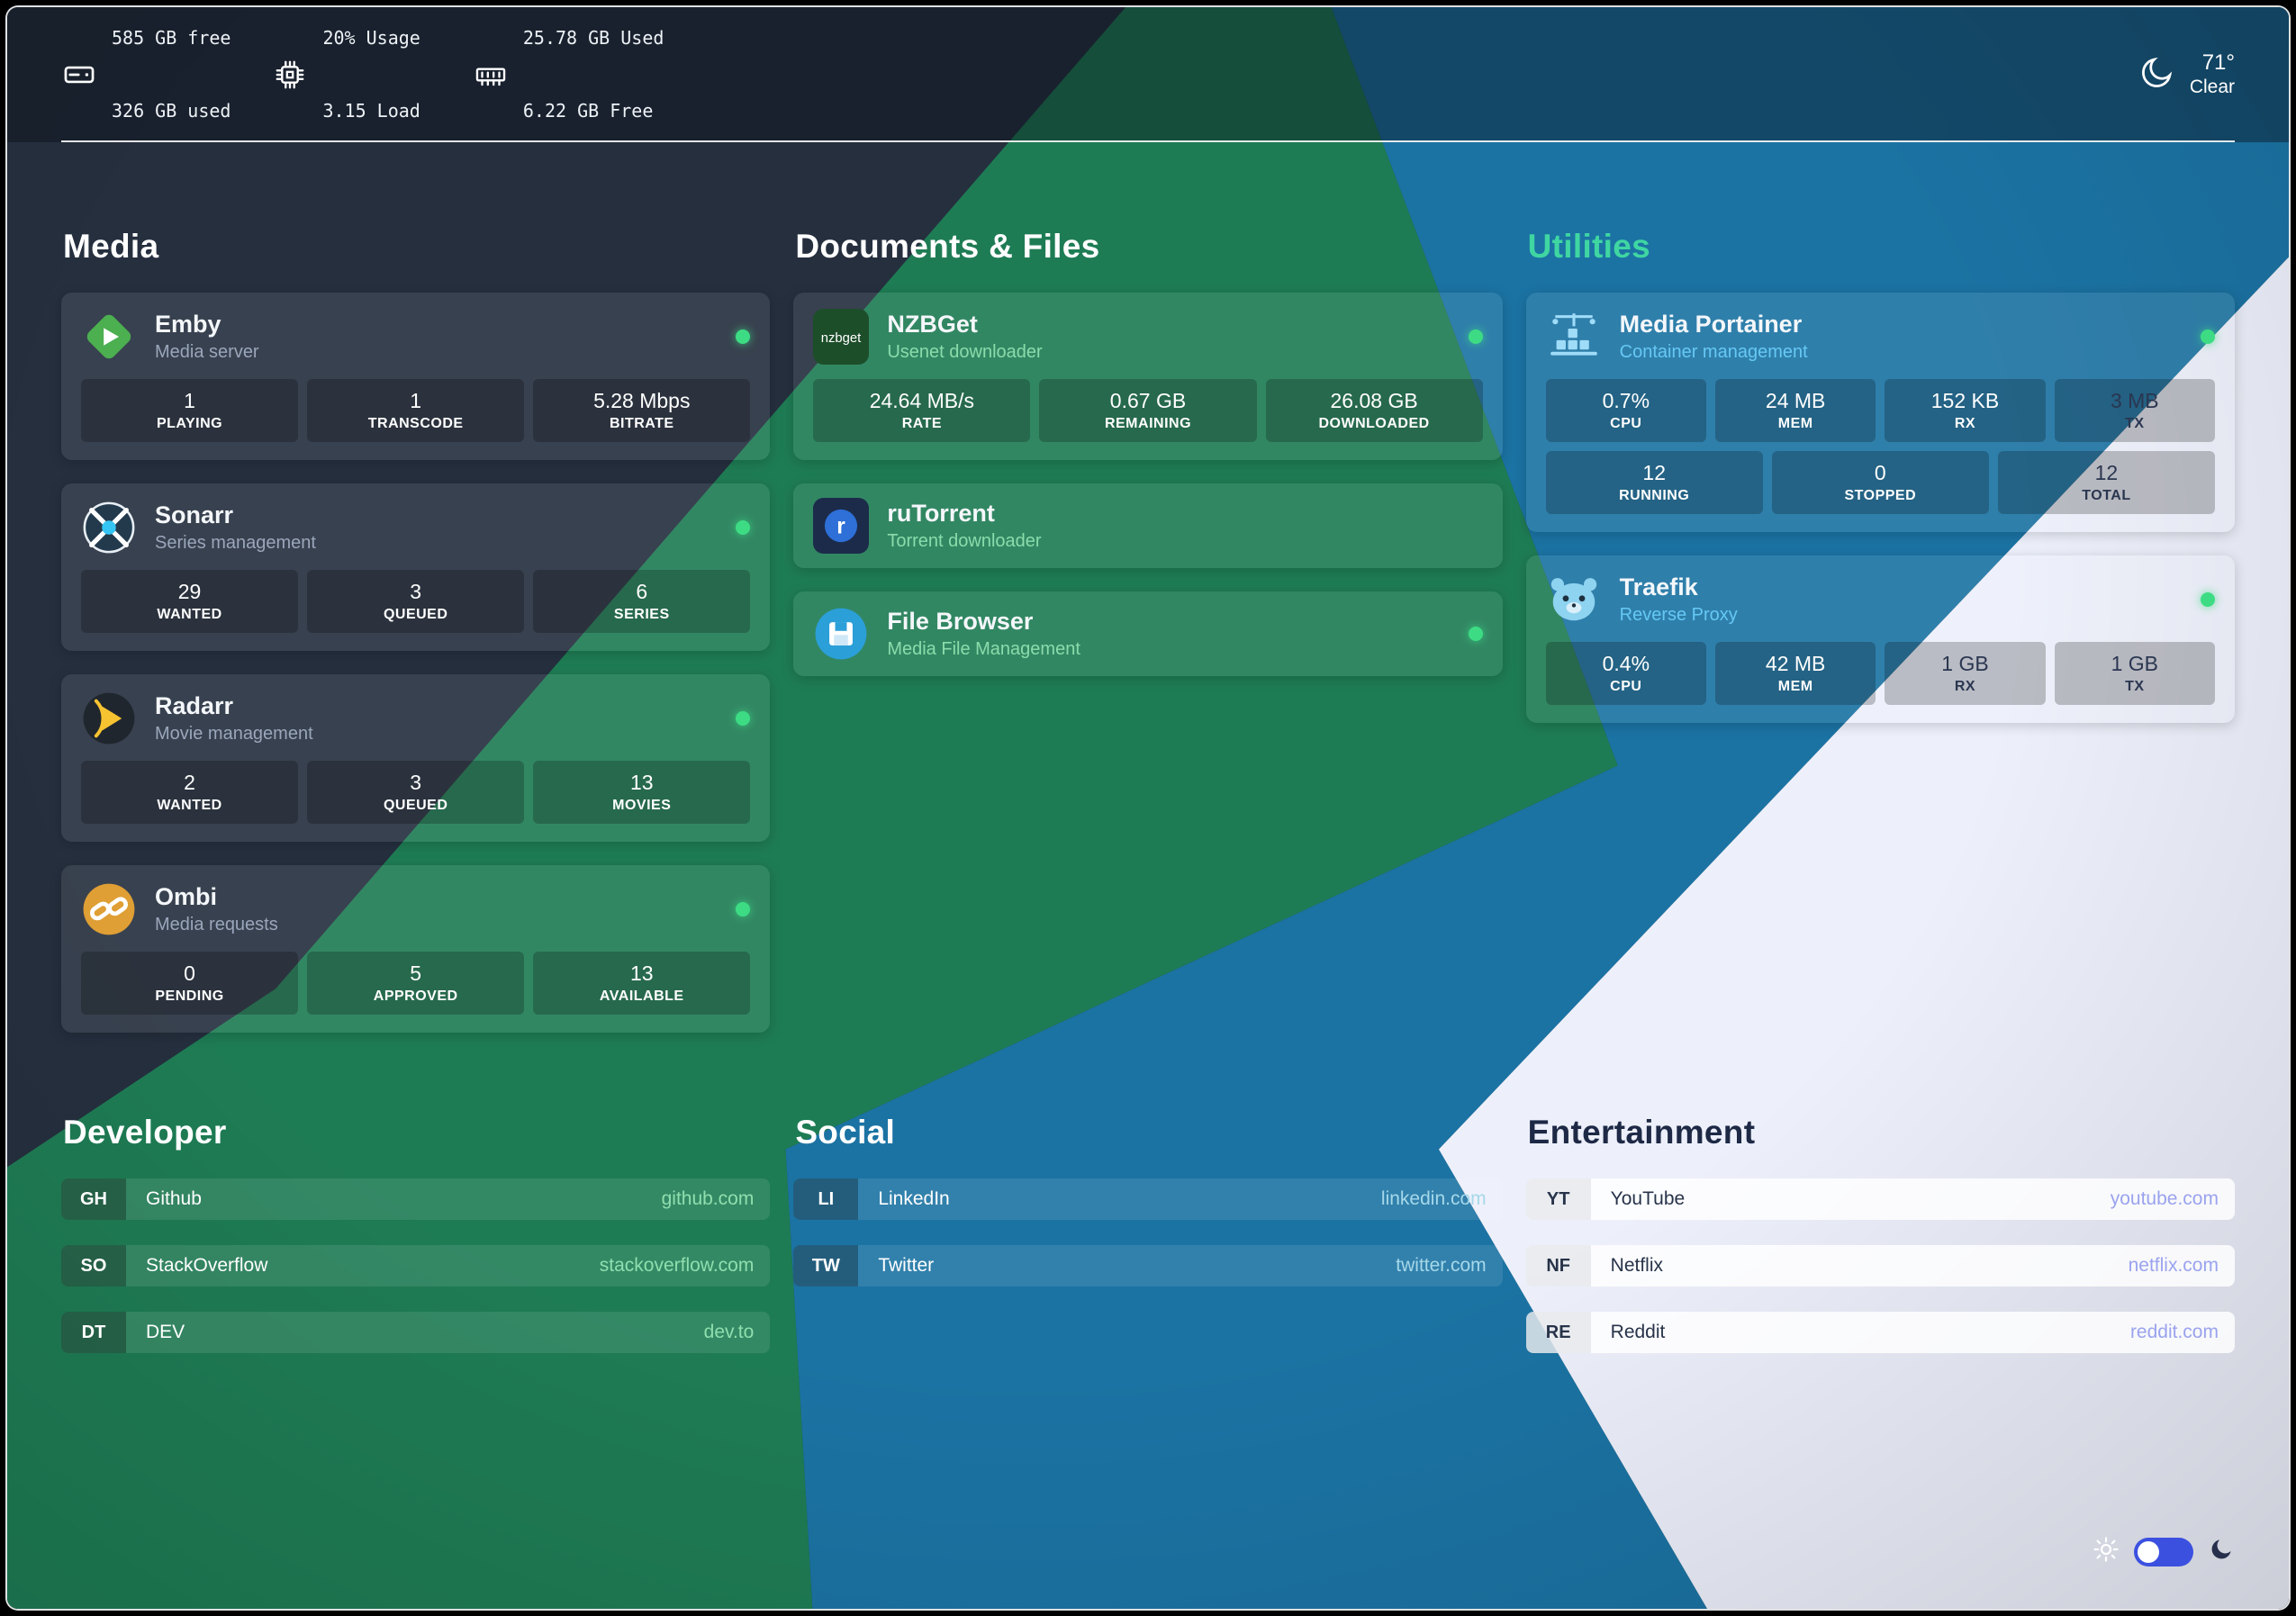  Describe the element at coordinates (1795, 410) in the screenshot. I see `stat-mem: 24 MB MEM` at that location.